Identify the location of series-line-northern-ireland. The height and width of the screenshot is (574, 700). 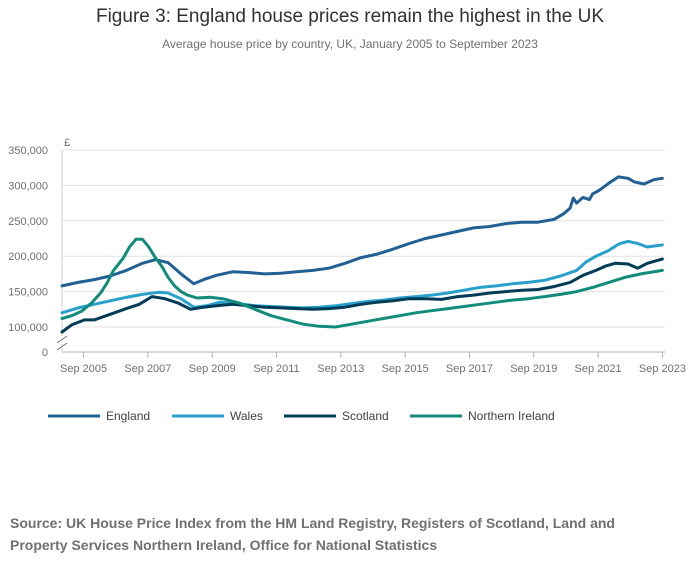
(362, 283).